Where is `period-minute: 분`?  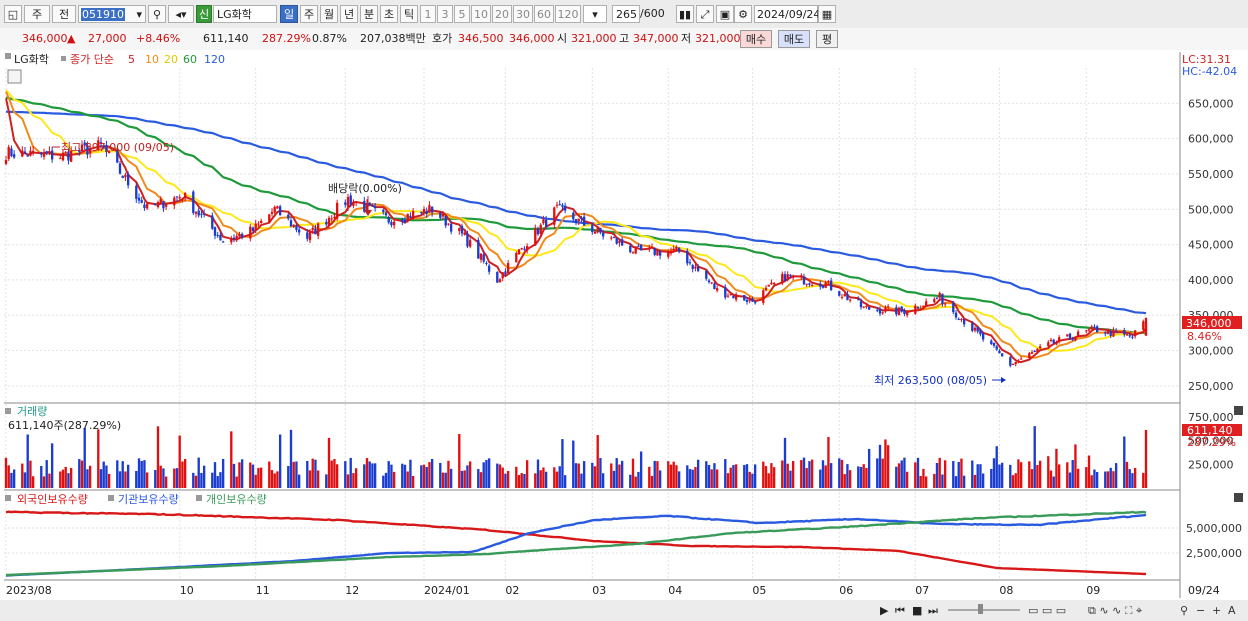
period-minute: 분 is located at coordinates (369, 14).